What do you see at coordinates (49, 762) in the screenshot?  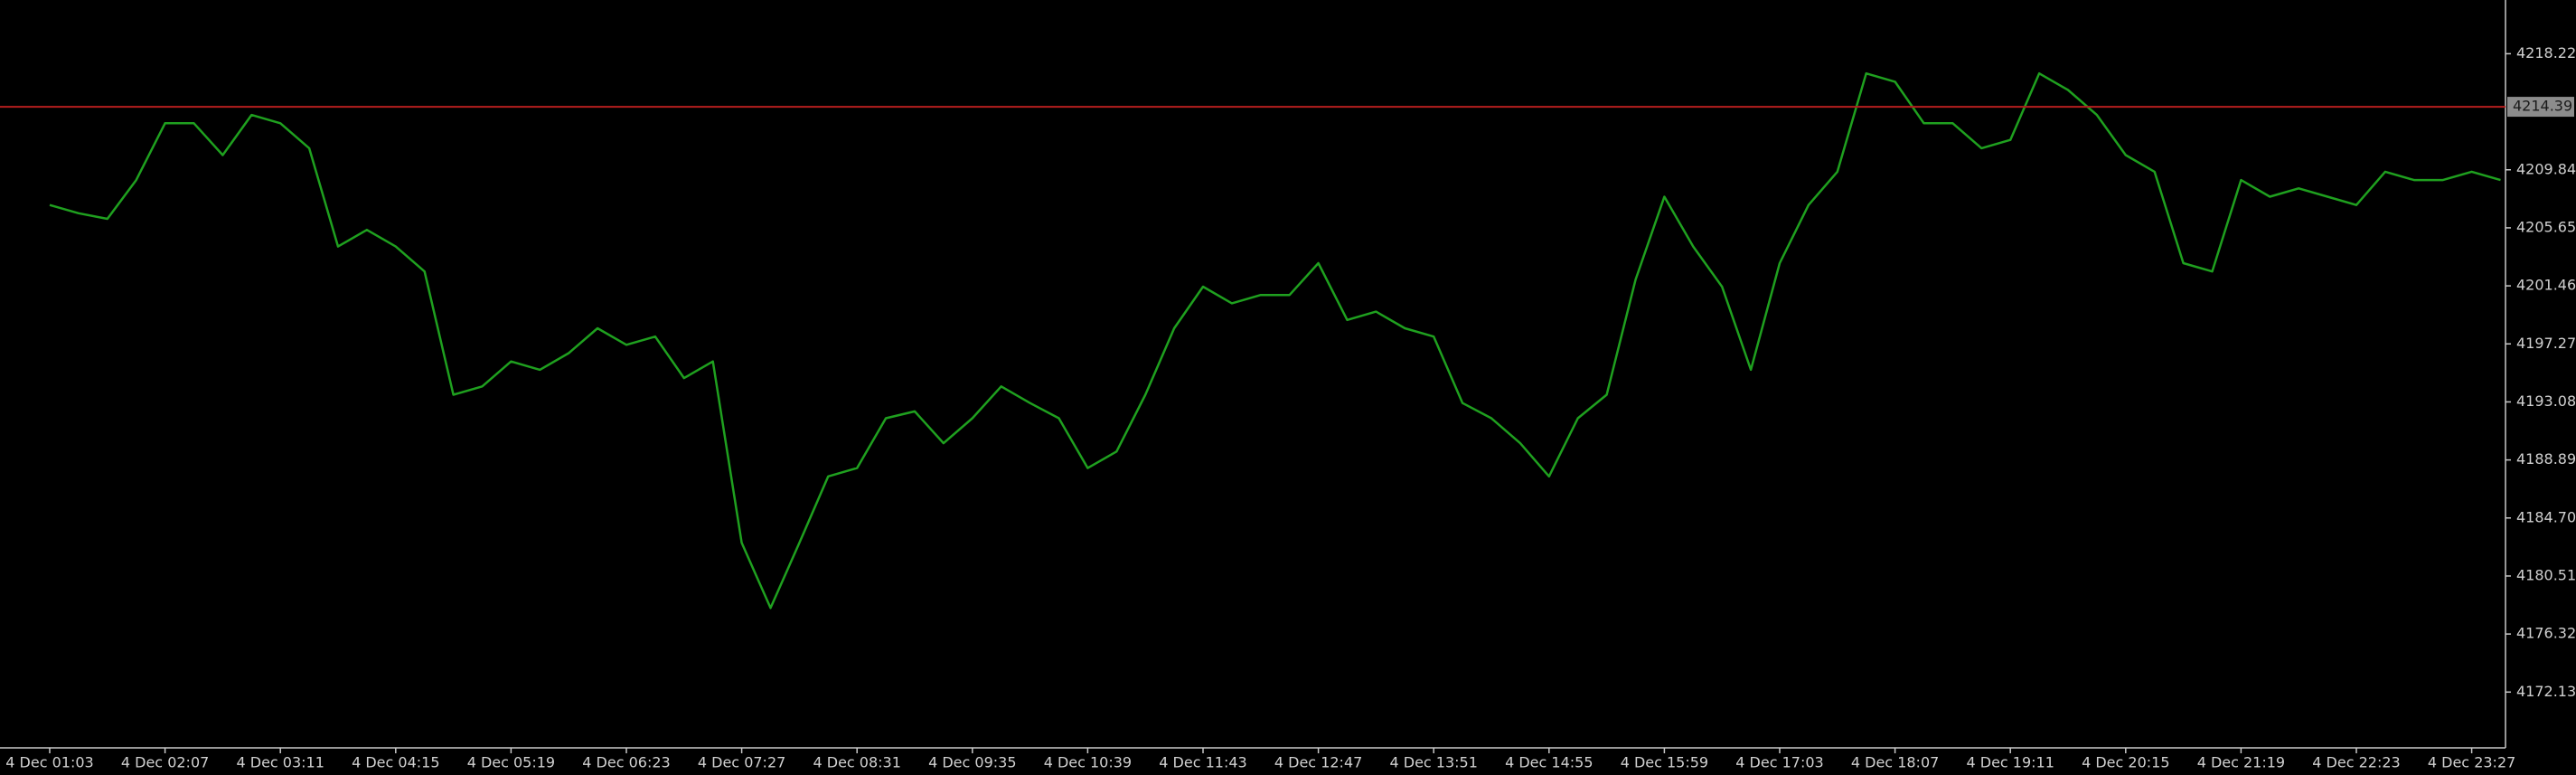 I see `x-tick-label: 4 Dec 01:03` at bounding box center [49, 762].